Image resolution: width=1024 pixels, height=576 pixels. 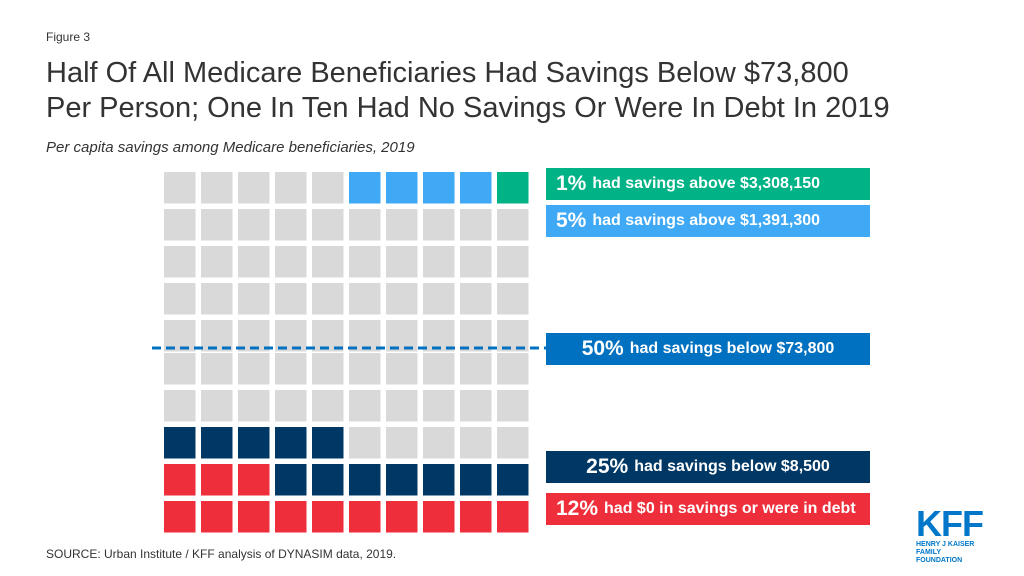 What do you see at coordinates (217, 480) in the screenshot?
I see `waffle-cell-r9-c2` at bounding box center [217, 480].